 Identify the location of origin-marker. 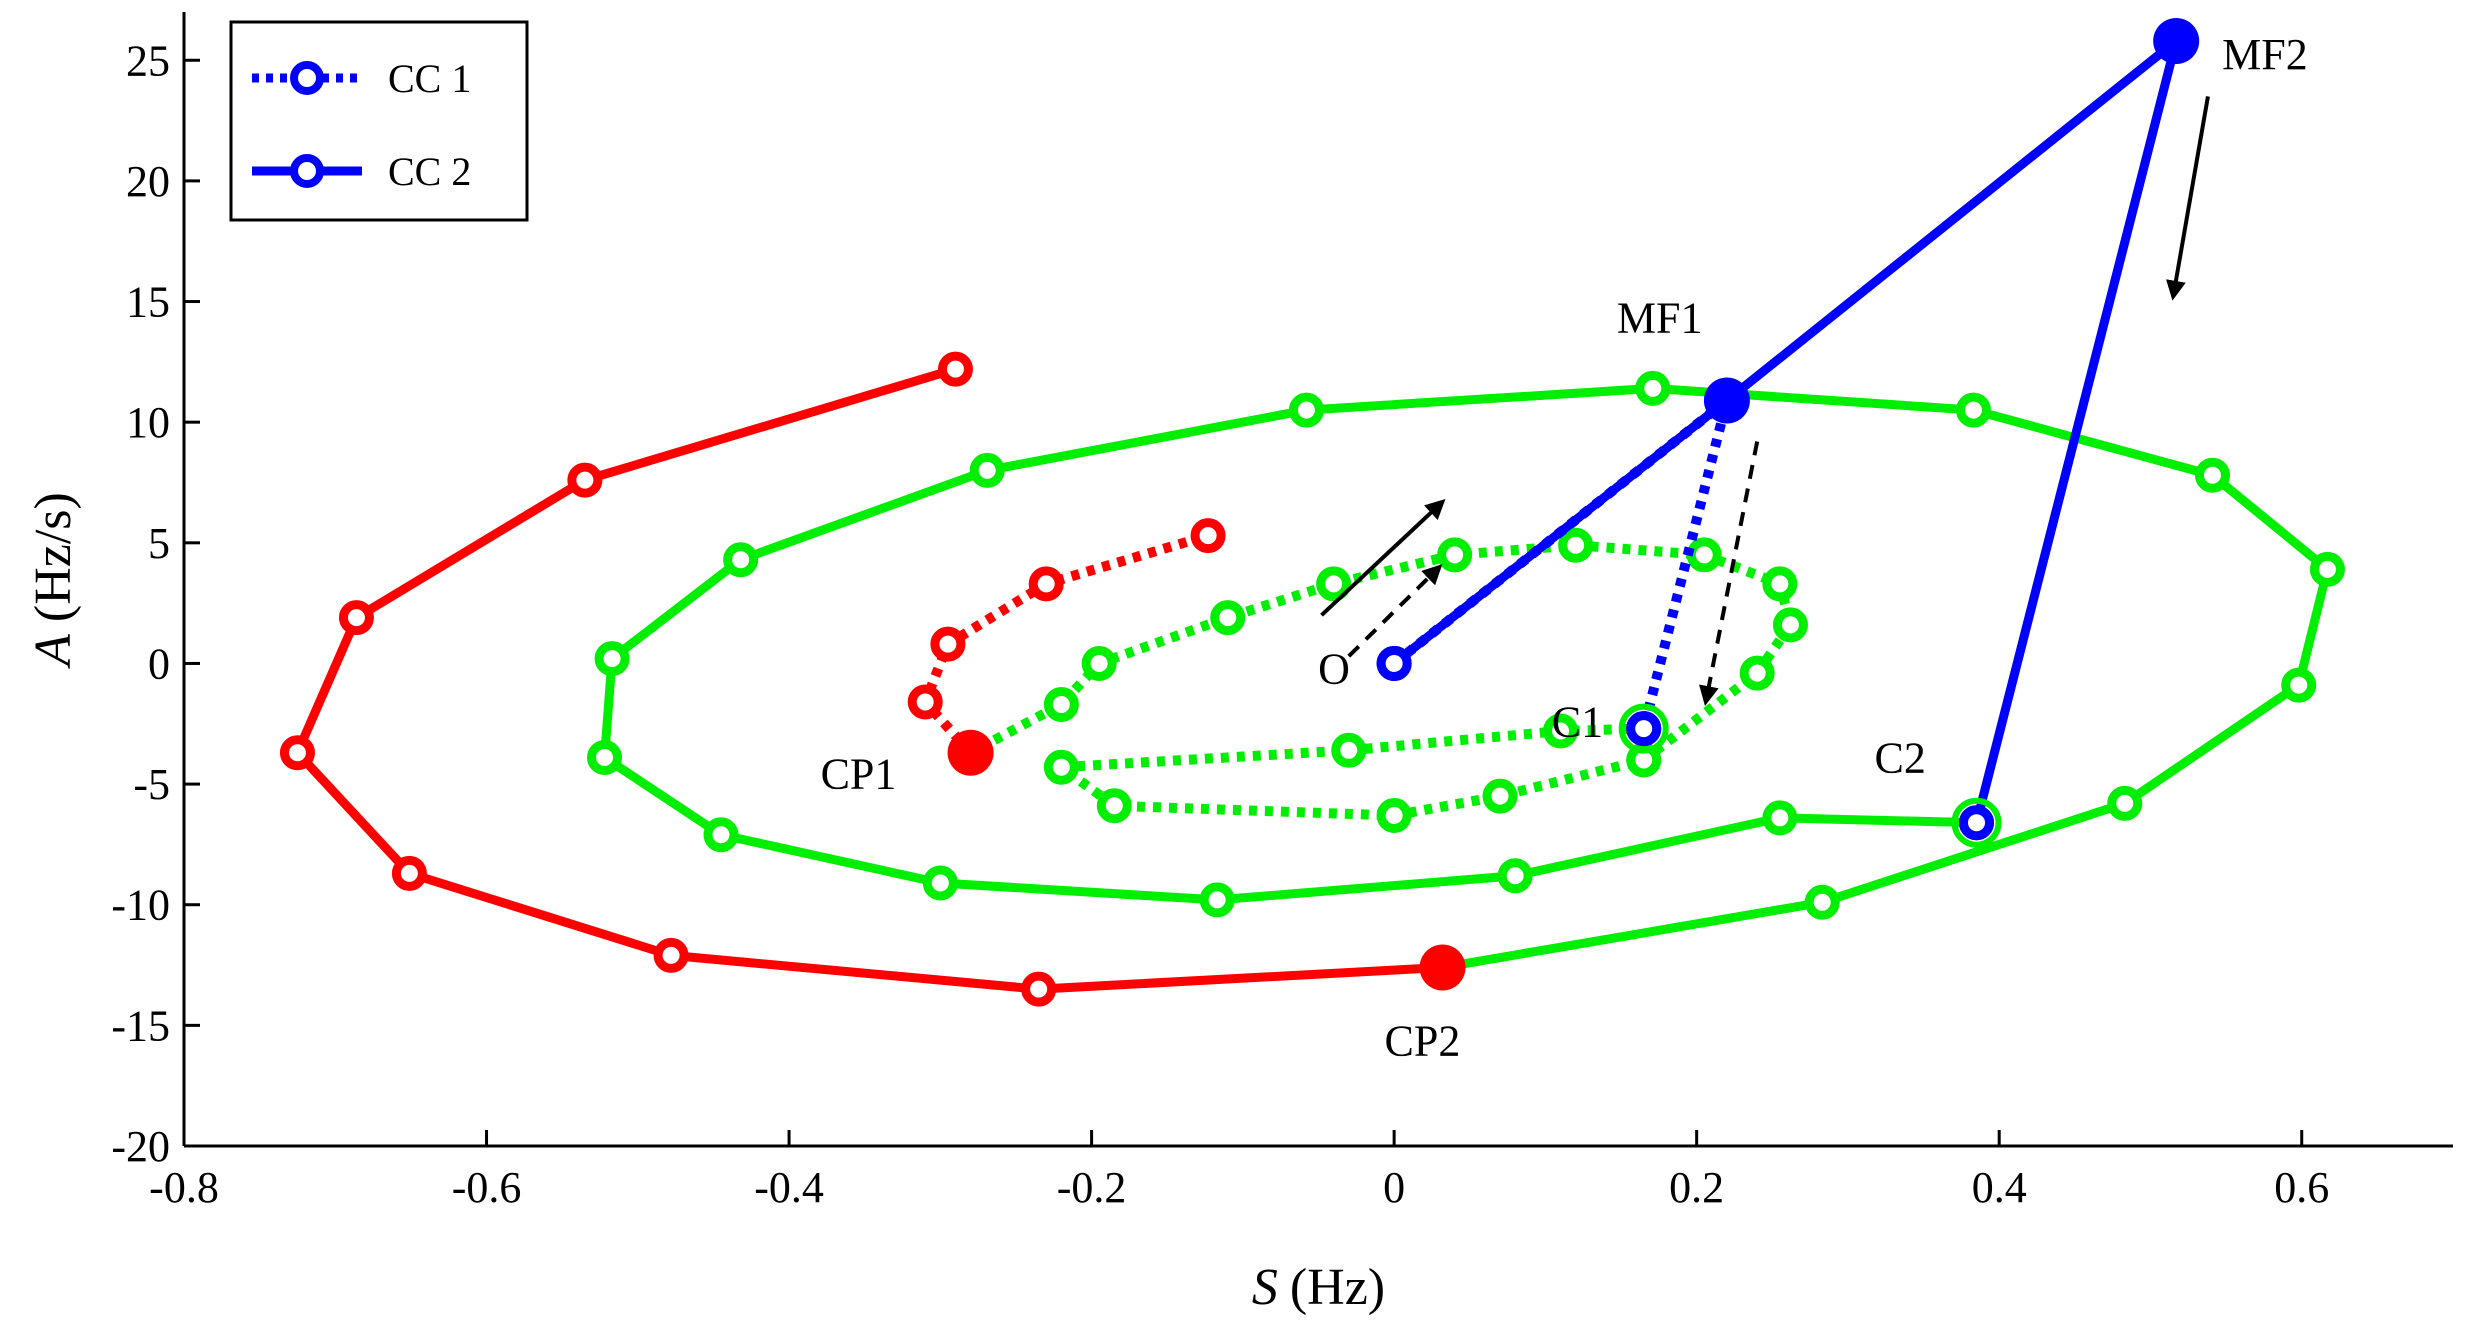
(1394, 663).